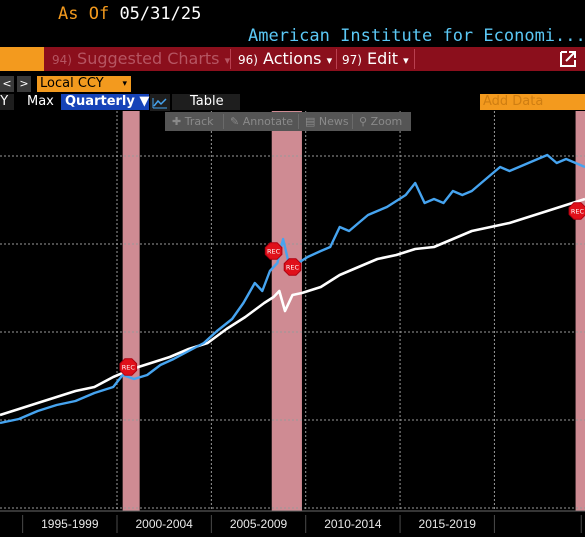 This screenshot has width=585, height=537. I want to click on period-max-button: Max, so click(40, 101).